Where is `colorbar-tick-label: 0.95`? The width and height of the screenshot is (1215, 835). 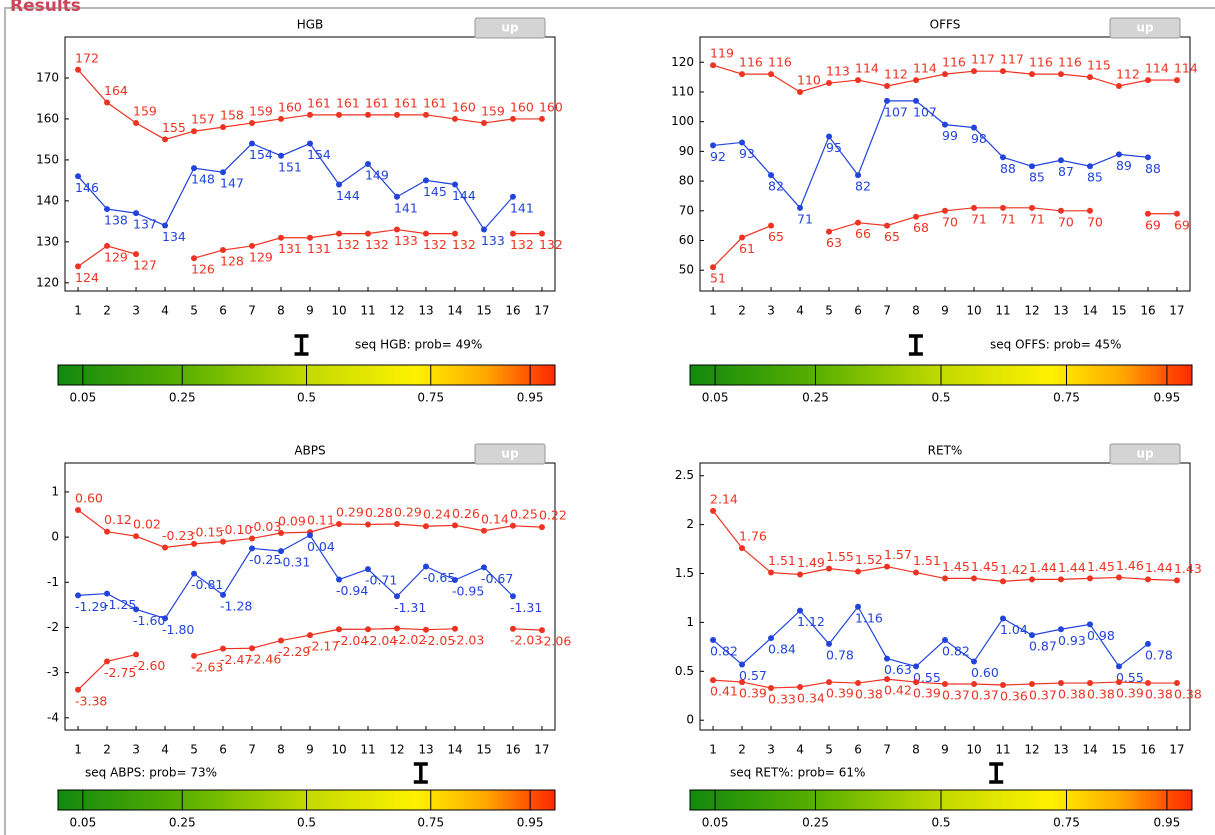
colorbar-tick-label: 0.95 is located at coordinates (530, 398).